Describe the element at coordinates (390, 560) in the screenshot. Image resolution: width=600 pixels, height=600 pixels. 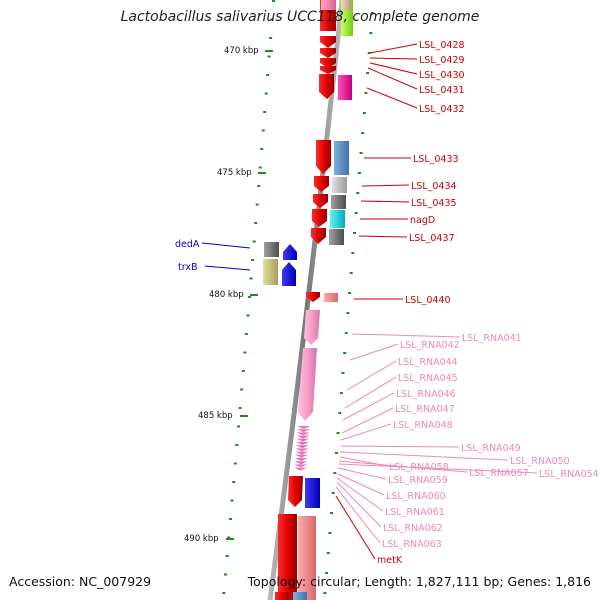
I see `feature-label: metK` at that location.